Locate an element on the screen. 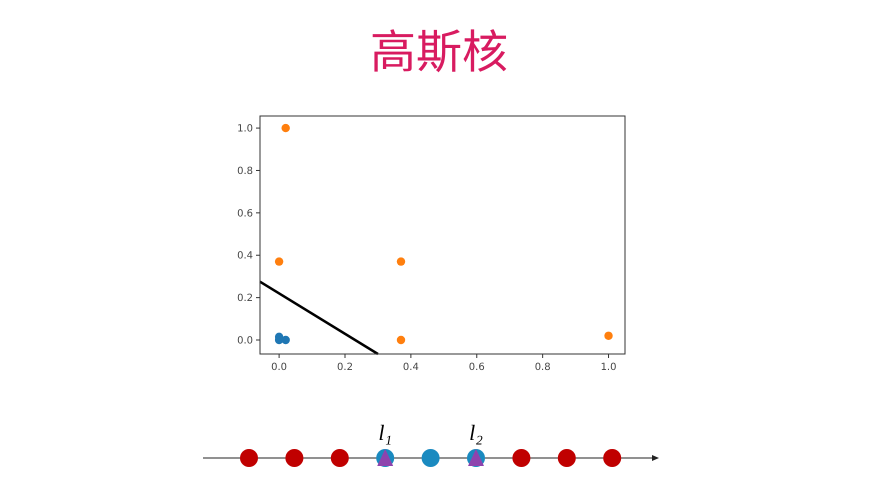  x-tick-label: 0.0 is located at coordinates (279, 367).